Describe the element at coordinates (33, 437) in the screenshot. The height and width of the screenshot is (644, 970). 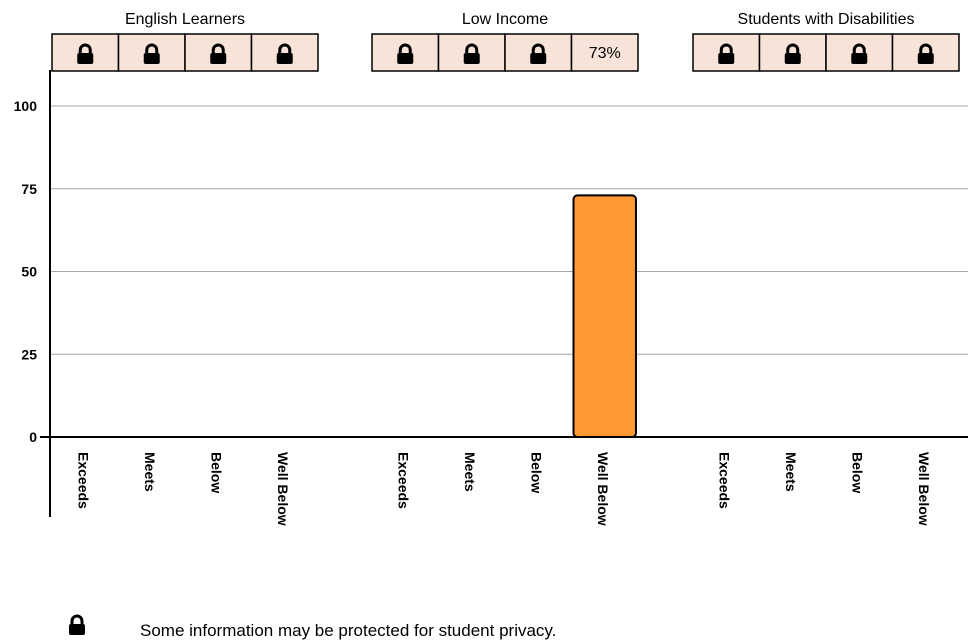
I see `y-tick-label: 0` at that location.